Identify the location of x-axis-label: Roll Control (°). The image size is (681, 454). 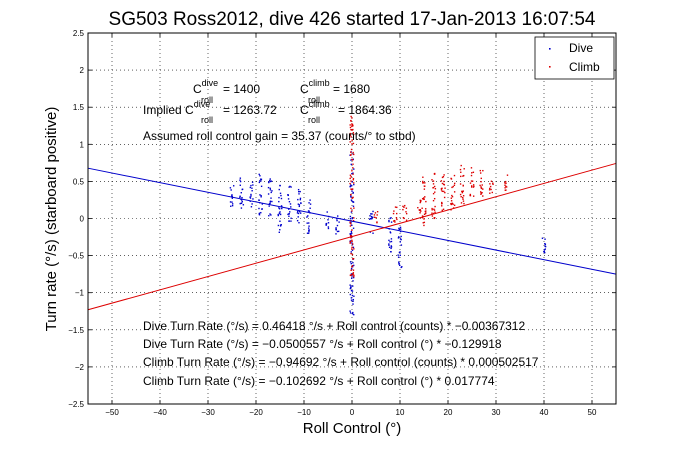
(352, 428).